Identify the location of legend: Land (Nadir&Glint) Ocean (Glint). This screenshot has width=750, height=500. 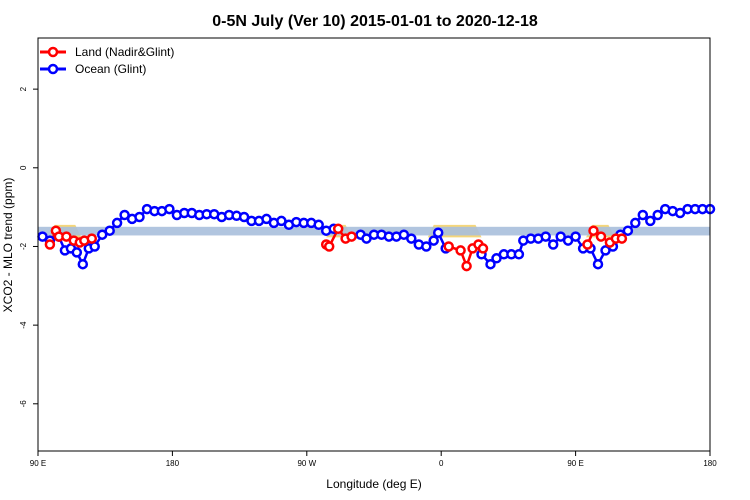
(107, 60).